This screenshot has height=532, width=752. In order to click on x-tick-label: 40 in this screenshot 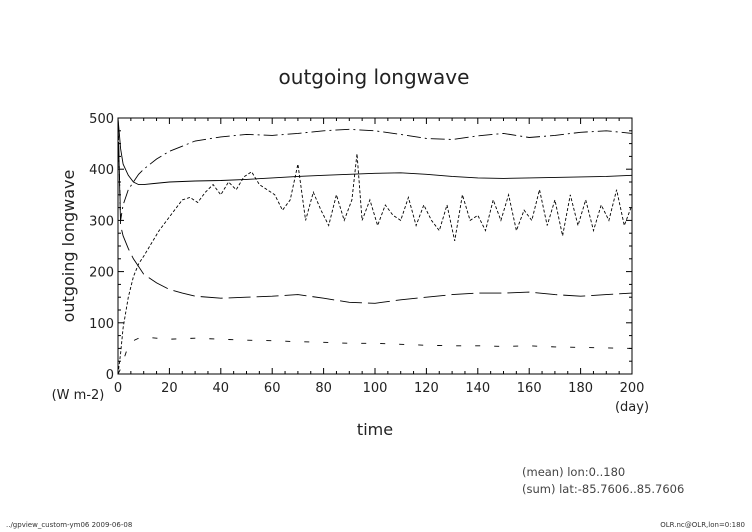, I will do `click(221, 388)`.